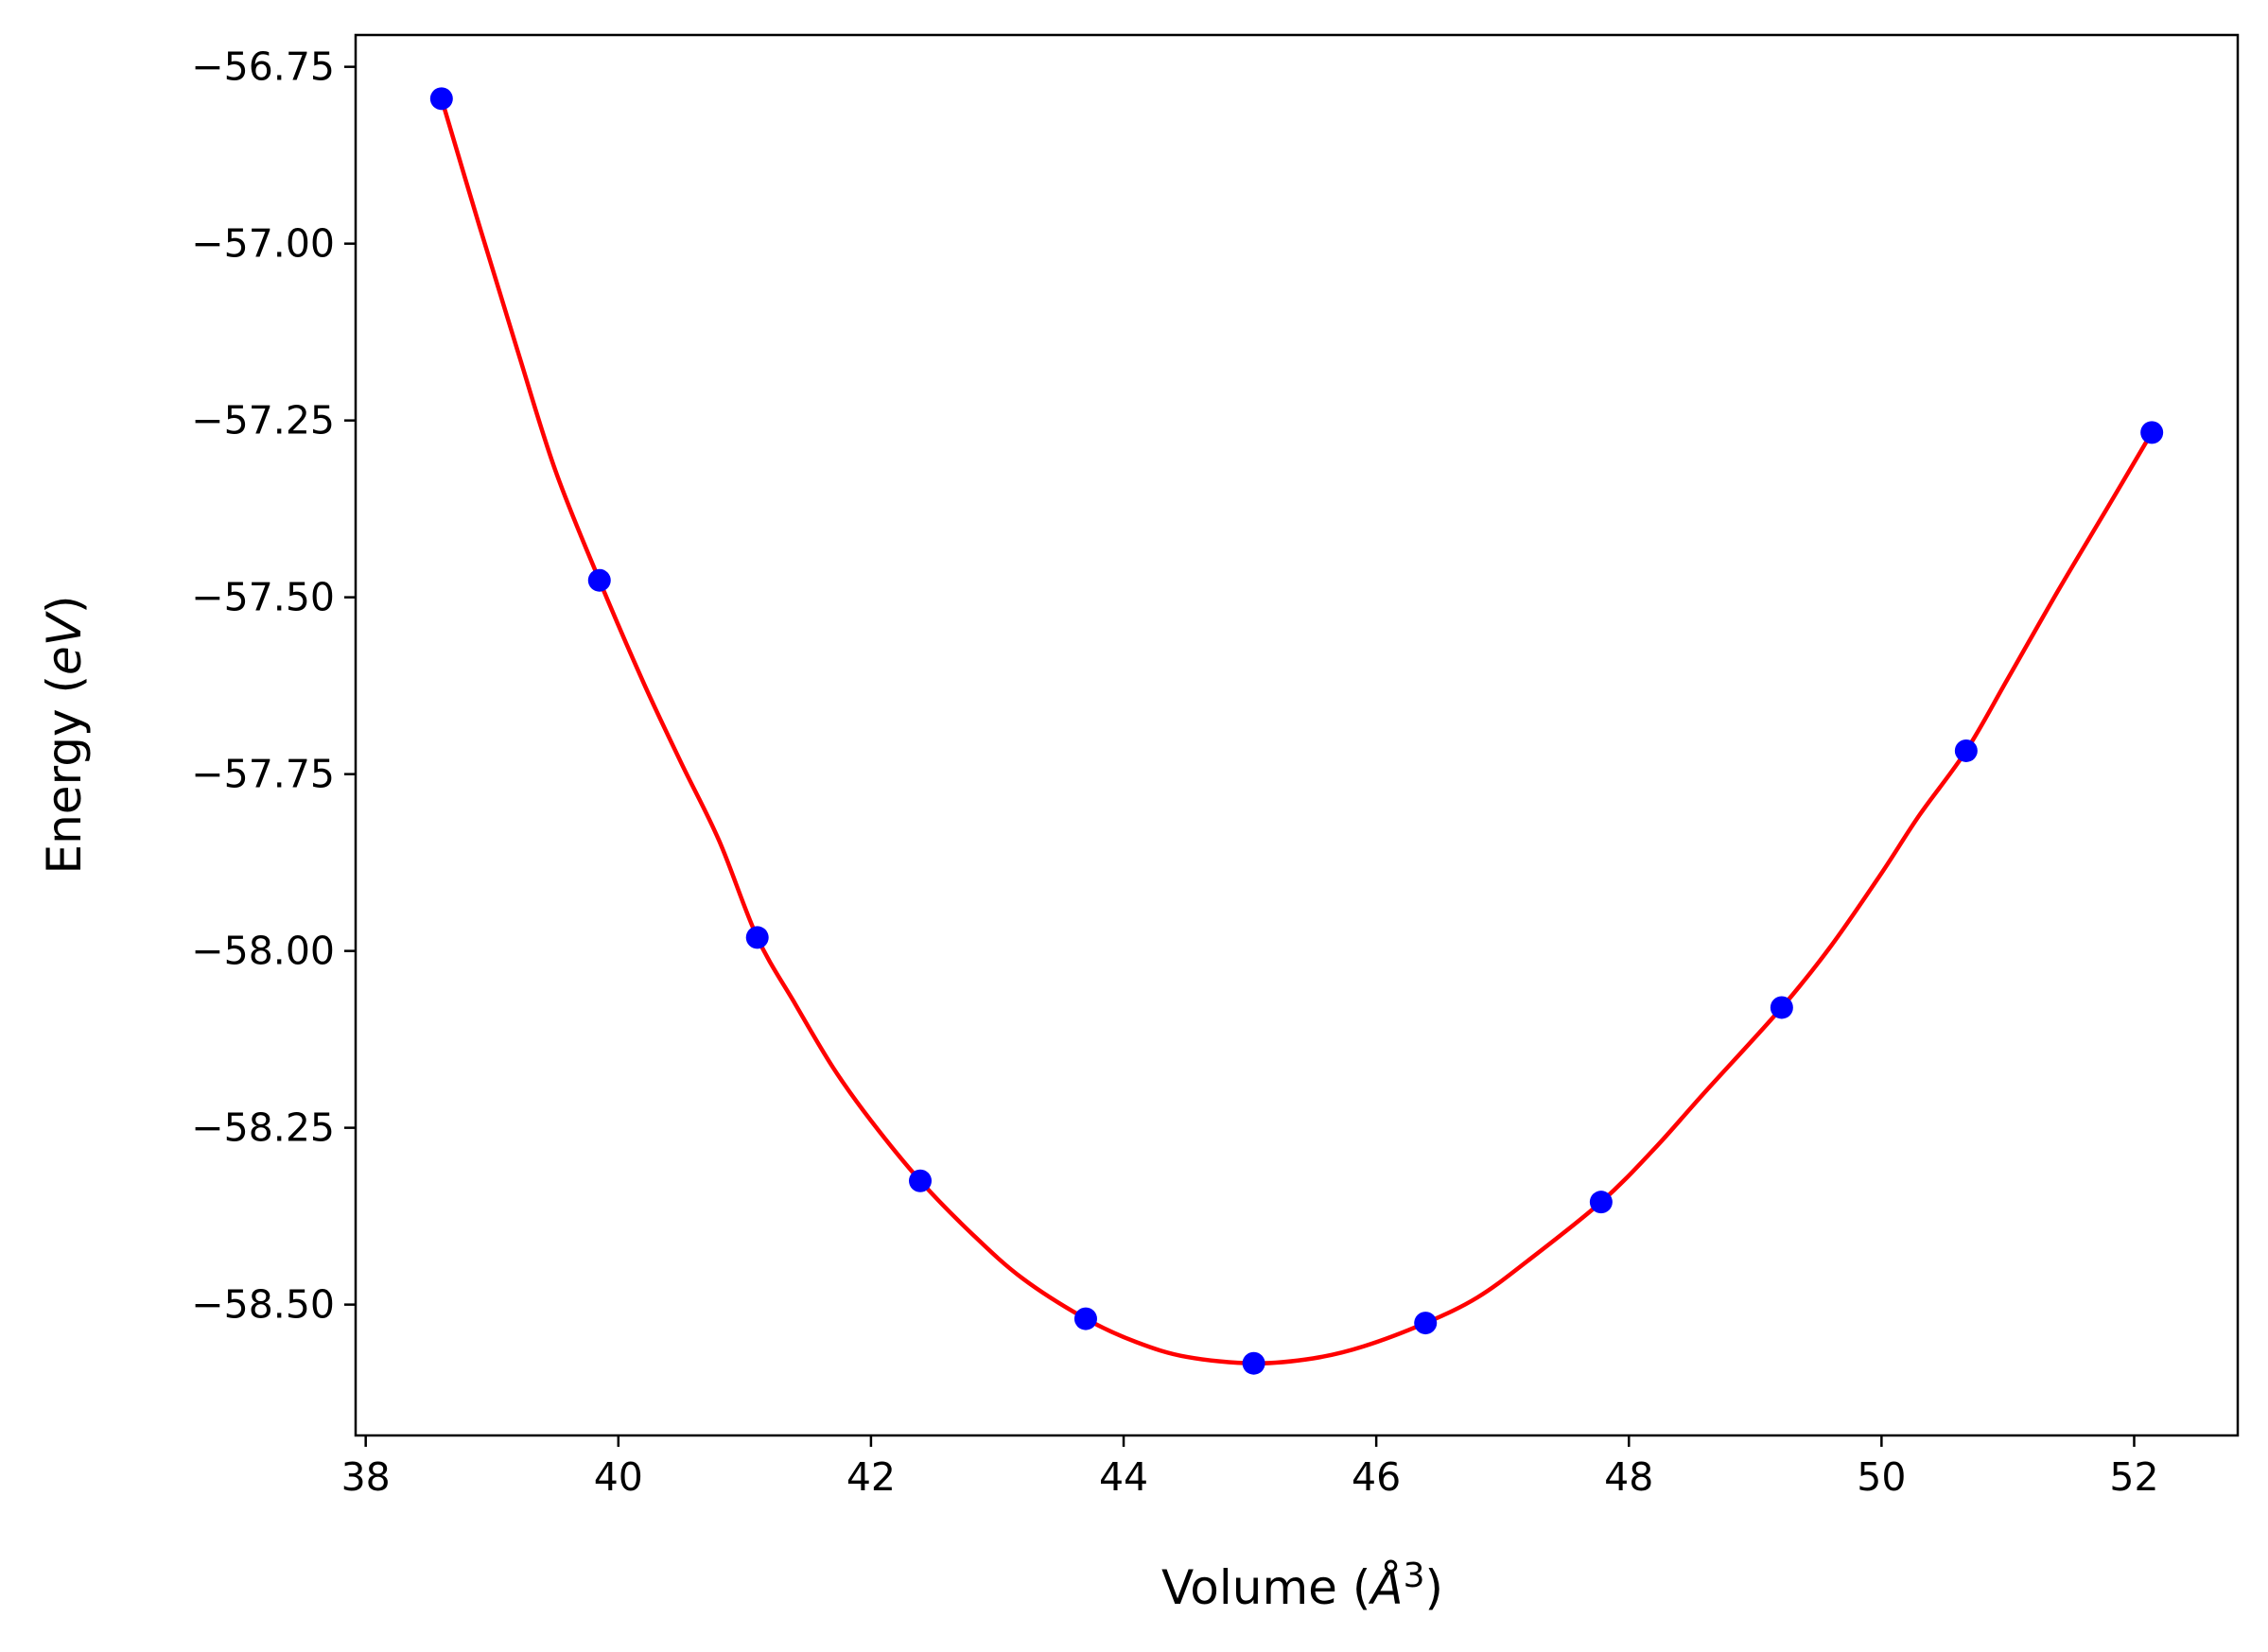  What do you see at coordinates (263, 244) in the screenshot?
I see `y-tick-label: −57.00` at bounding box center [263, 244].